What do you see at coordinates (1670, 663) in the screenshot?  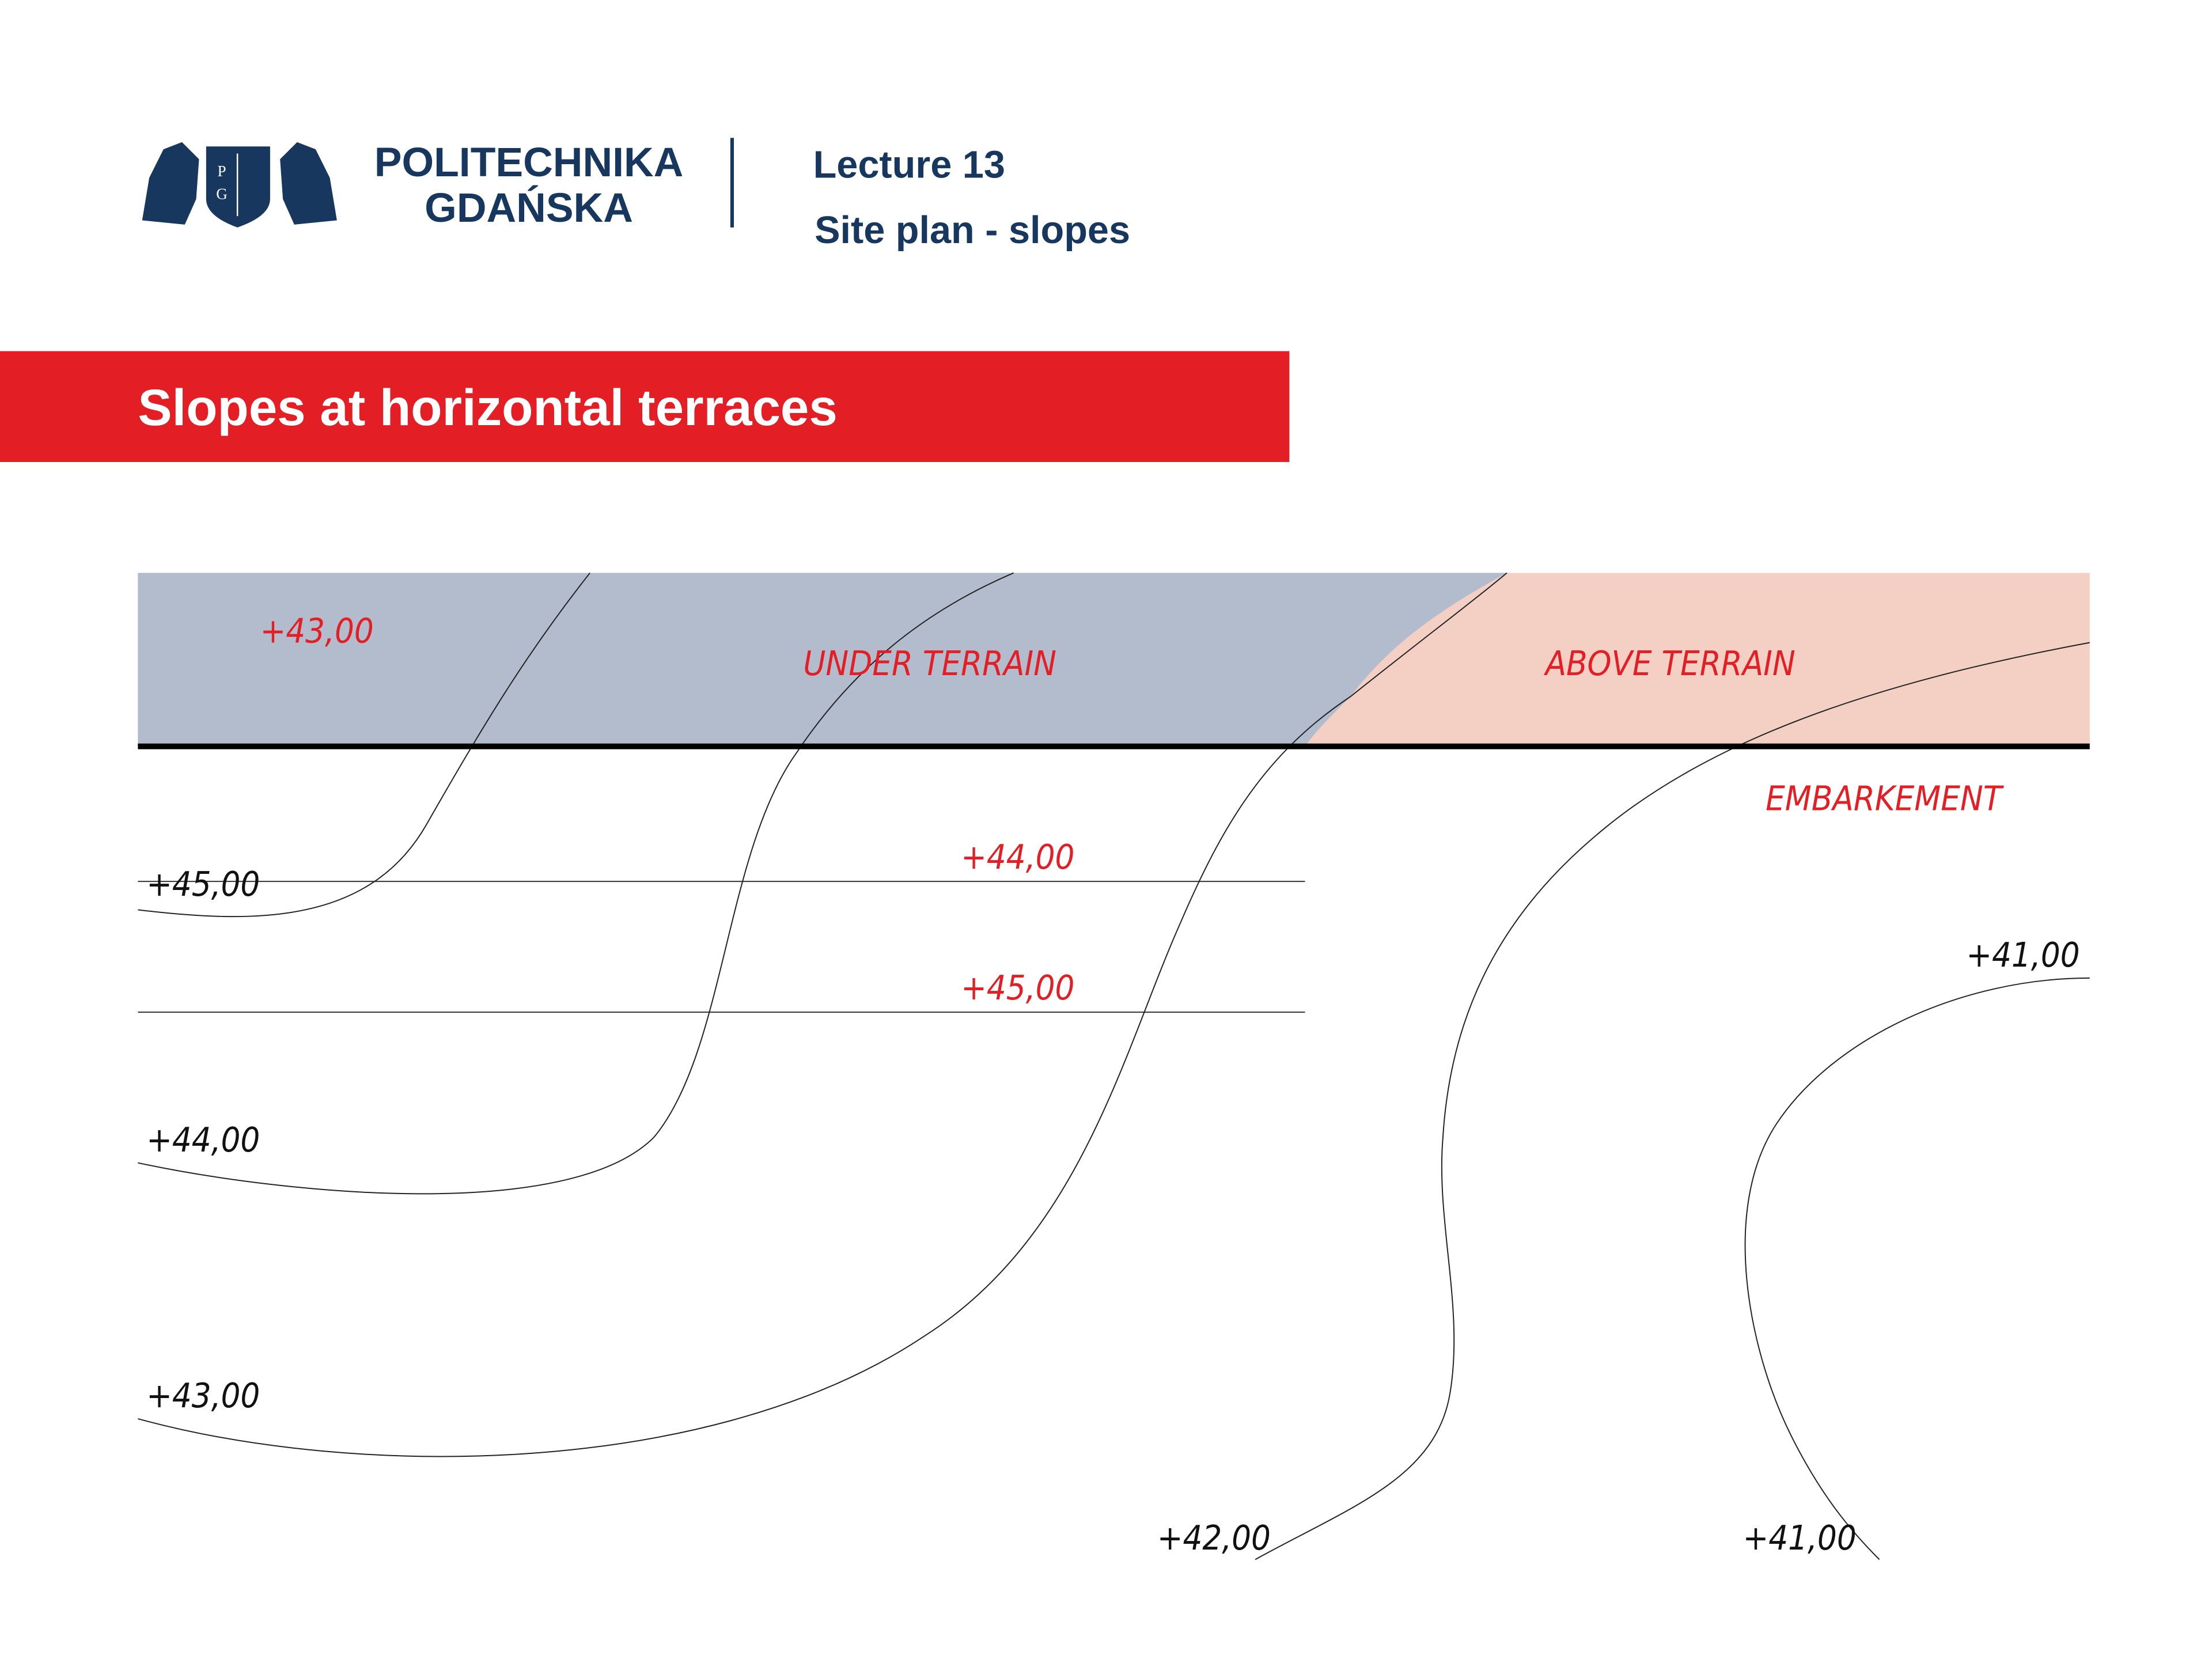 I see `region-label: ABOVE TERRAIN` at bounding box center [1670, 663].